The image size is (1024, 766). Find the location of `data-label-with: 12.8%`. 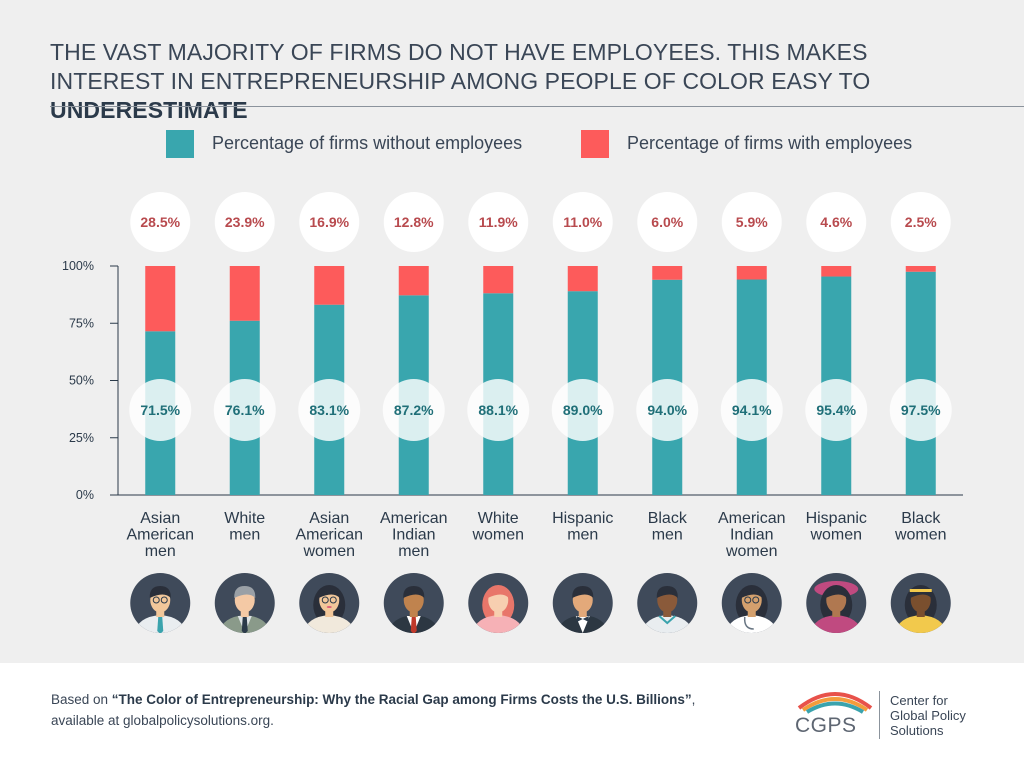

data-label-with: 12.8% is located at coordinates (414, 222).